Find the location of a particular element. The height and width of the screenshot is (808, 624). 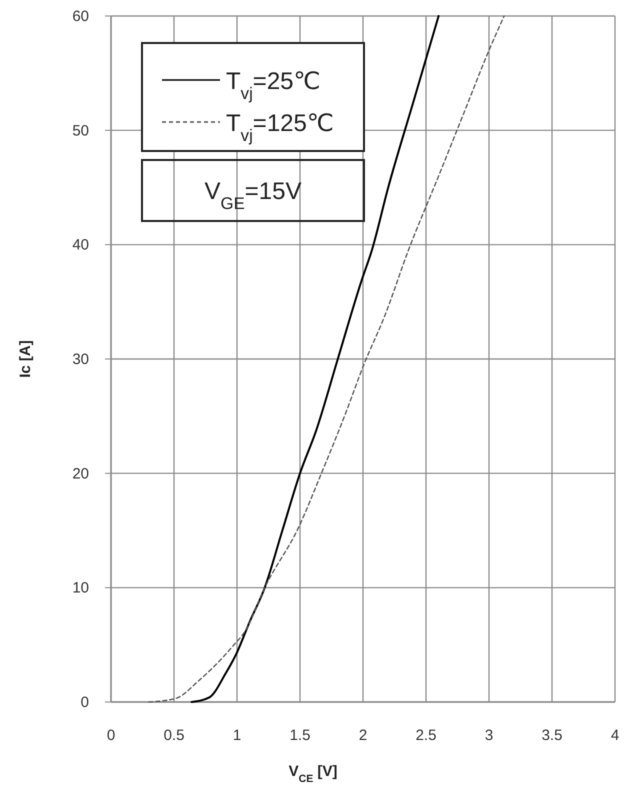

x-tick-label: 1 is located at coordinates (237, 735).